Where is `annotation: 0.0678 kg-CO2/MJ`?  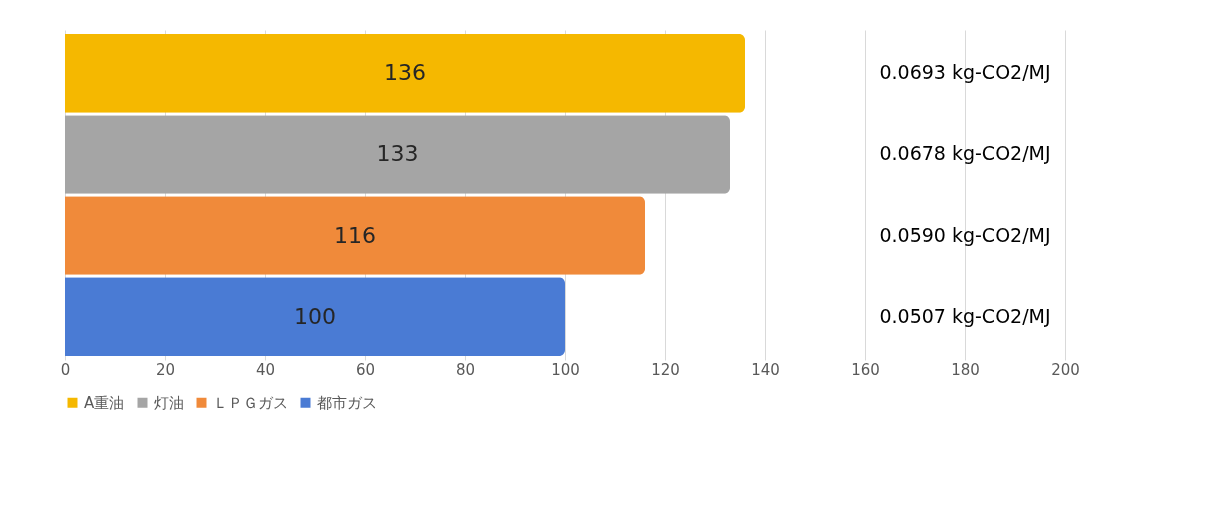
annotation: 0.0678 kg-CO2/MJ is located at coordinates (965, 153).